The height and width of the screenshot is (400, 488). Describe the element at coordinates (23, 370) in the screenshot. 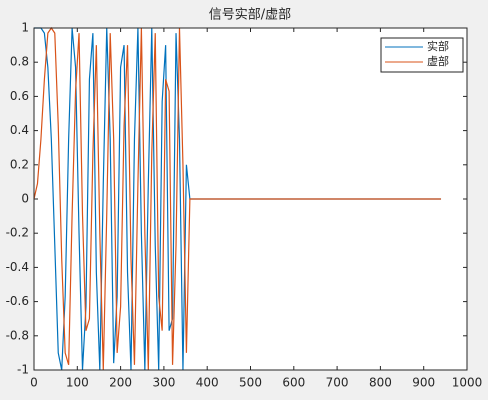

I see `y-tick-label: -1` at that location.